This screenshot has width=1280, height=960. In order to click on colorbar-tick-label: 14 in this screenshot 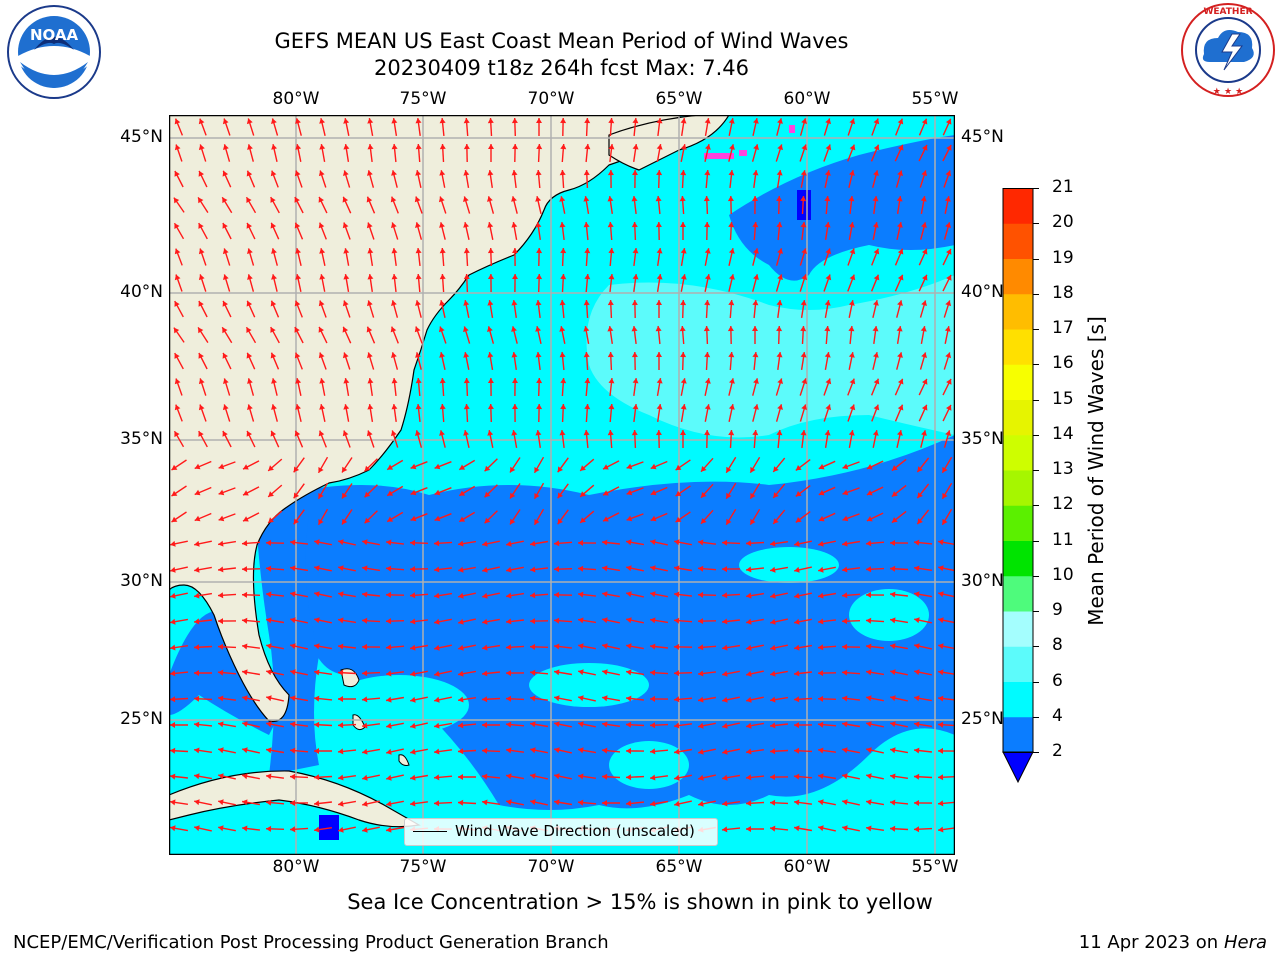, I will do `click(1063, 433)`.